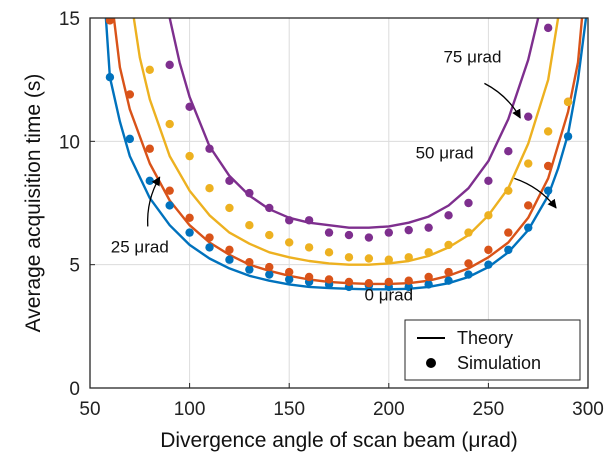 This screenshot has height=459, width=612. What do you see at coordinates (445, 153) in the screenshot?
I see `series-label-2: 50 μrad` at bounding box center [445, 153].